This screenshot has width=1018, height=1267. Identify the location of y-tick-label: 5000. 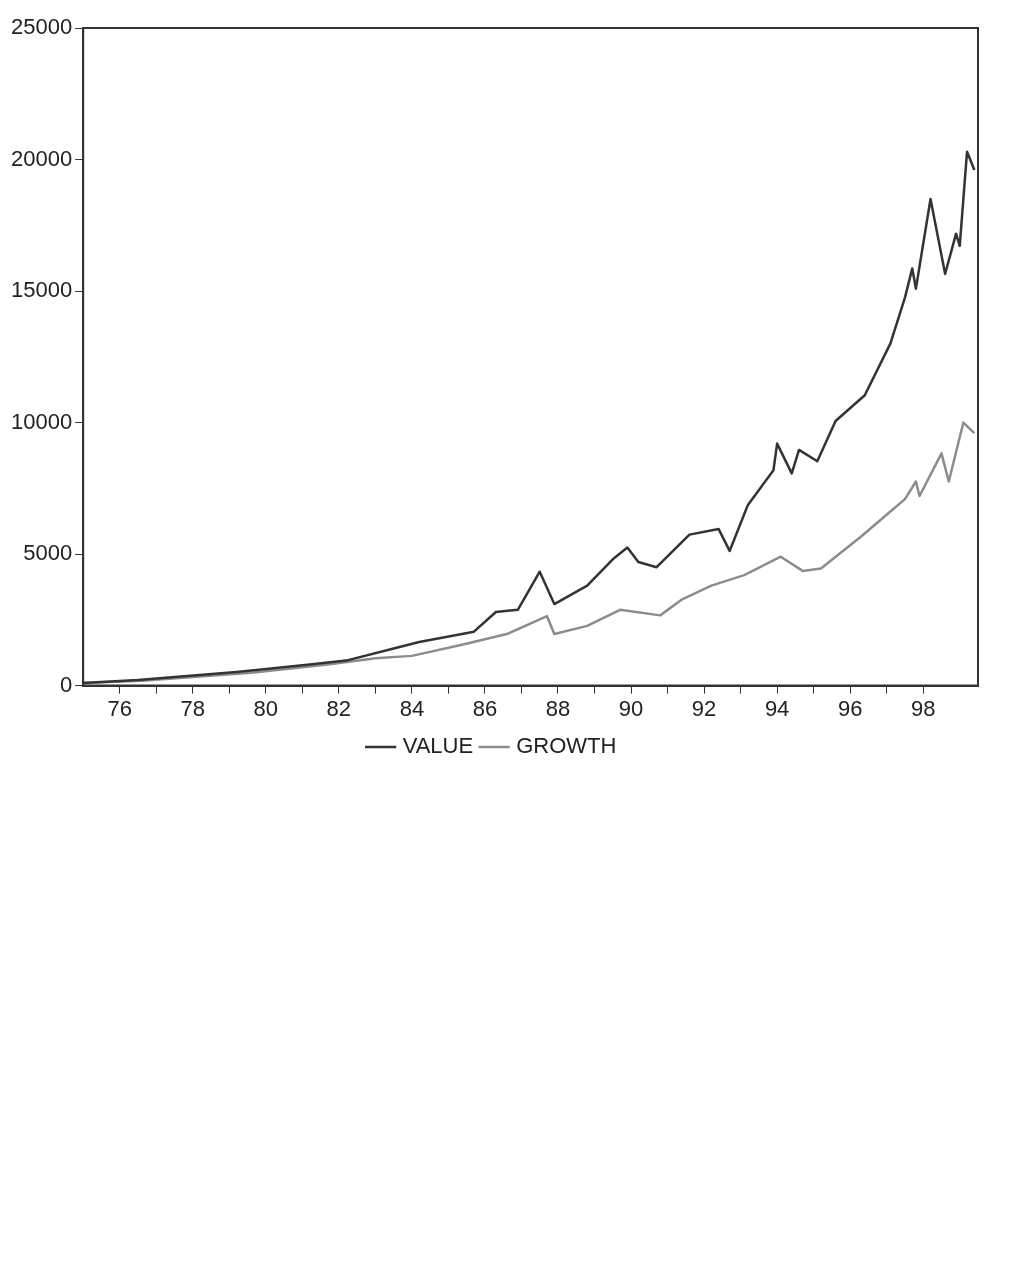
(48, 553).